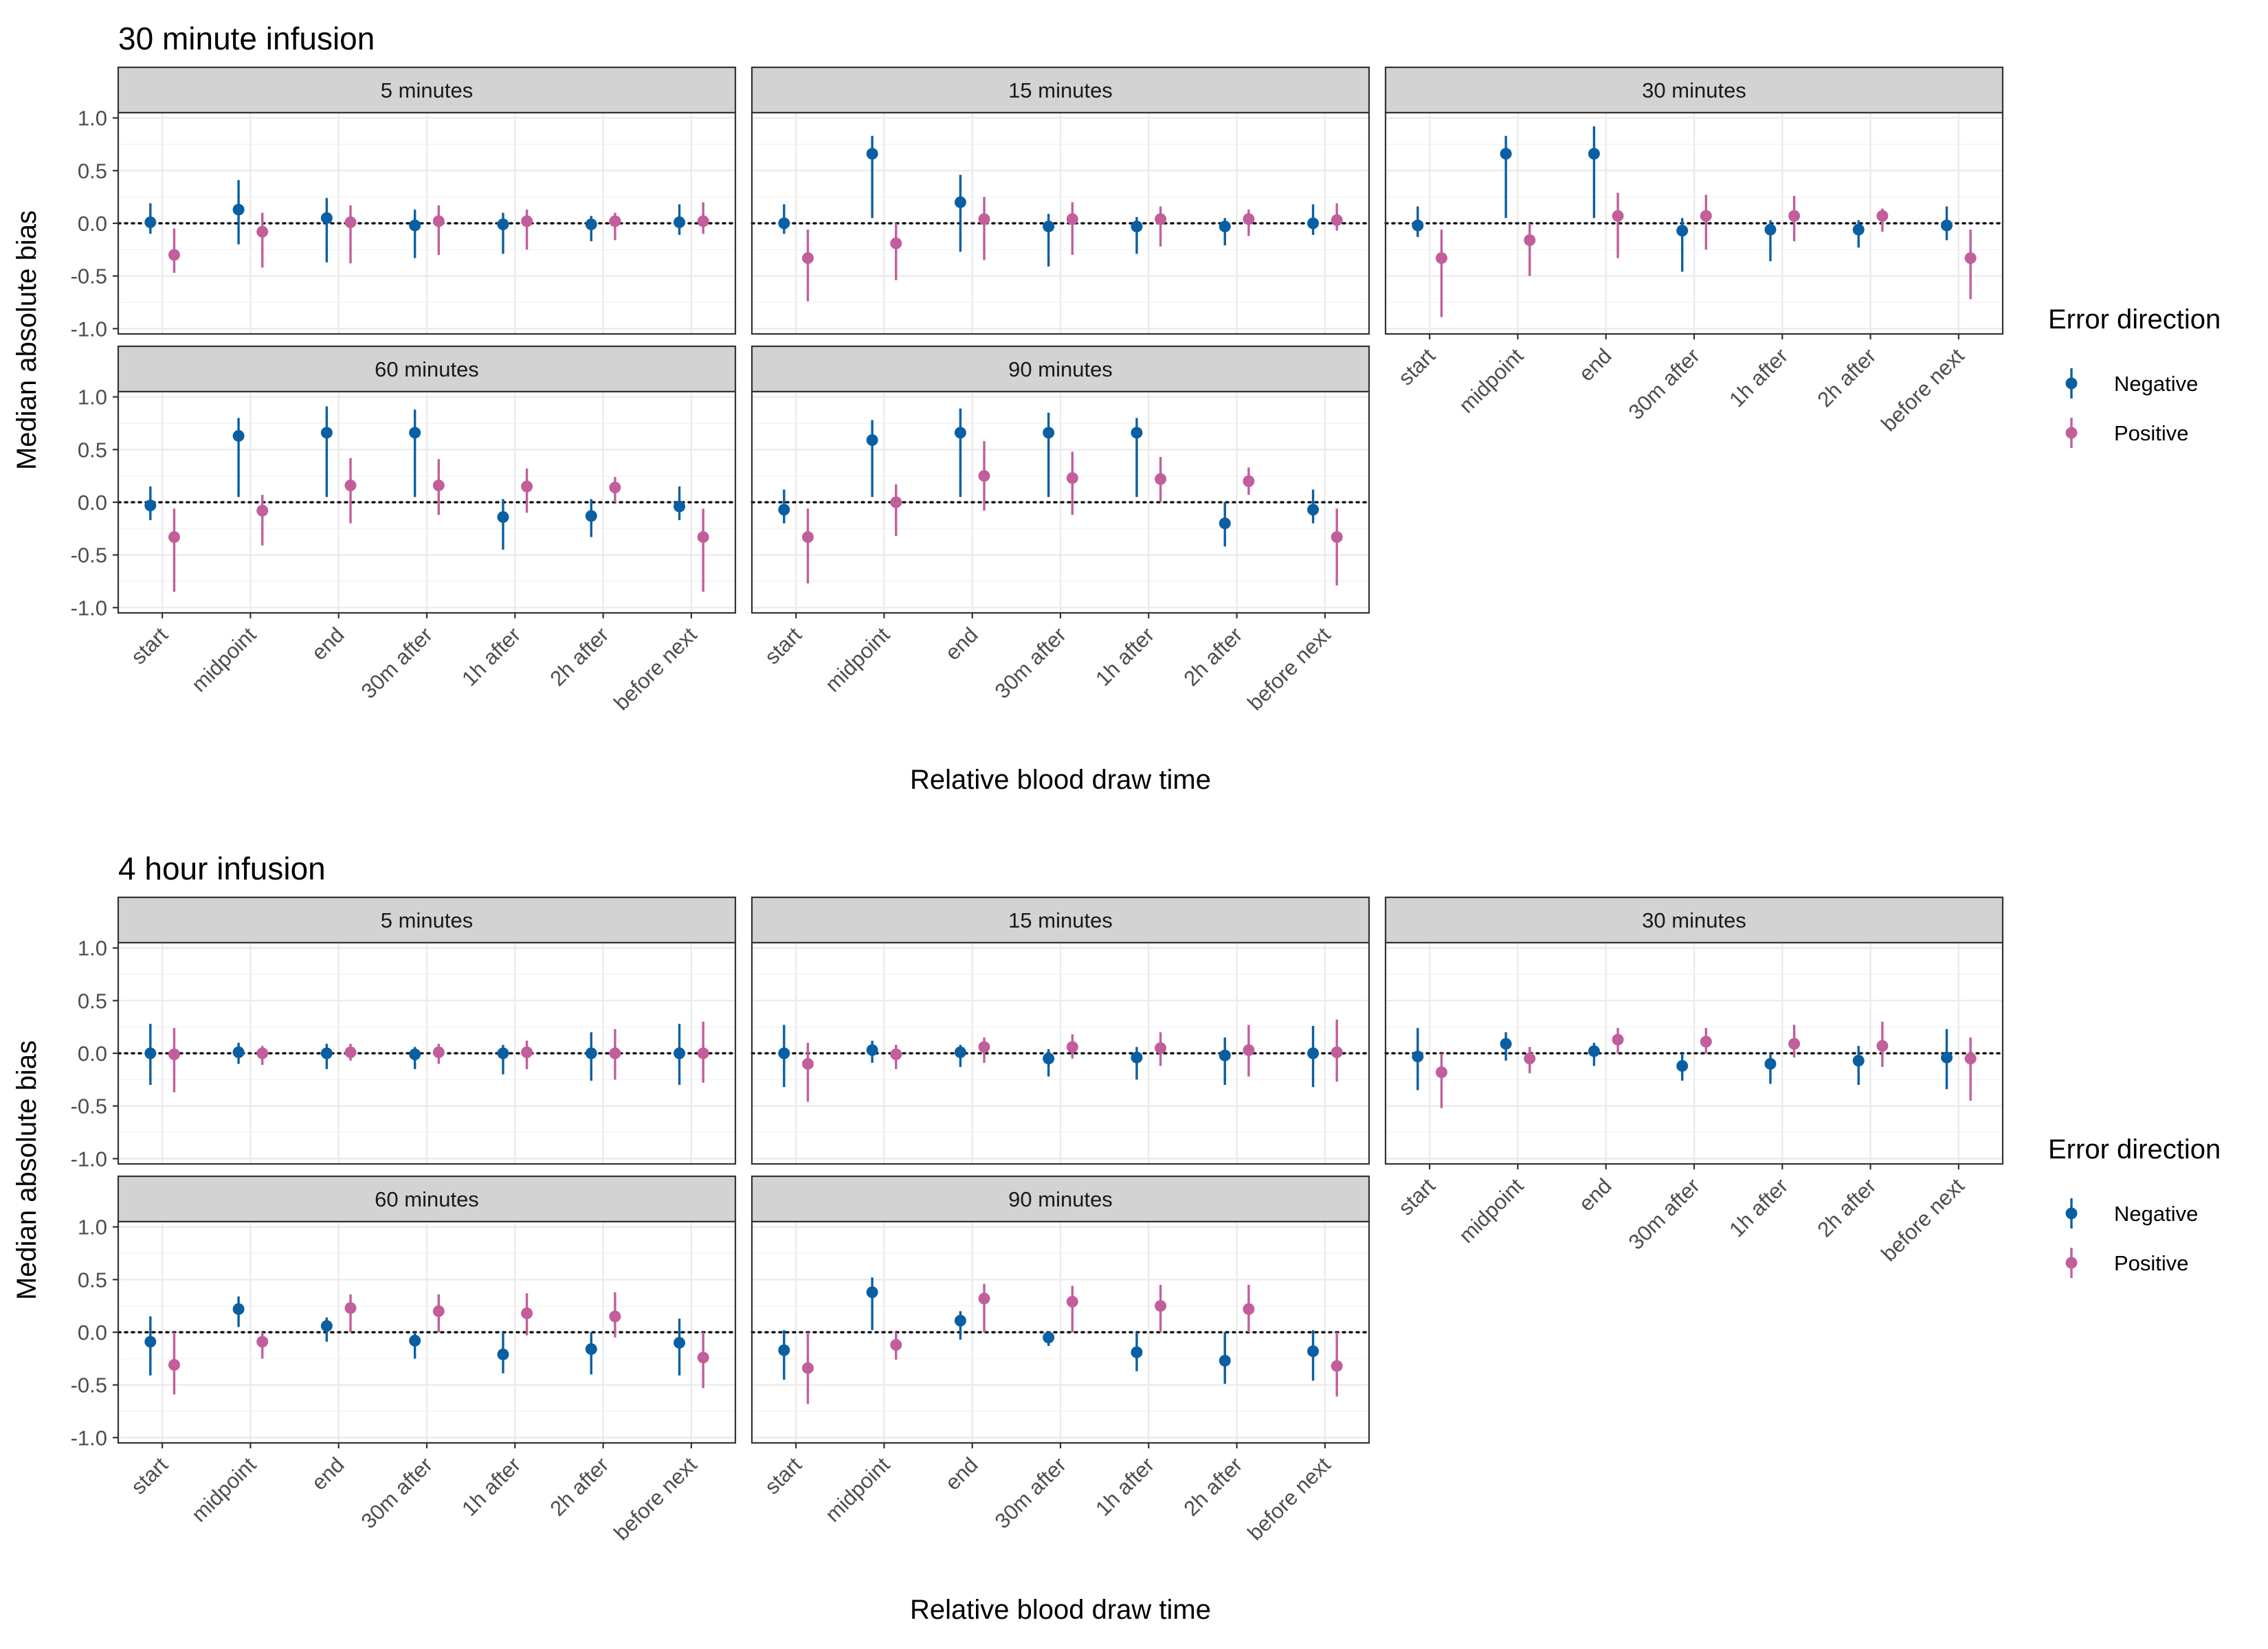 The height and width of the screenshot is (1649, 2268). I want to click on legend-item-label: Positive, so click(2151, 1263).